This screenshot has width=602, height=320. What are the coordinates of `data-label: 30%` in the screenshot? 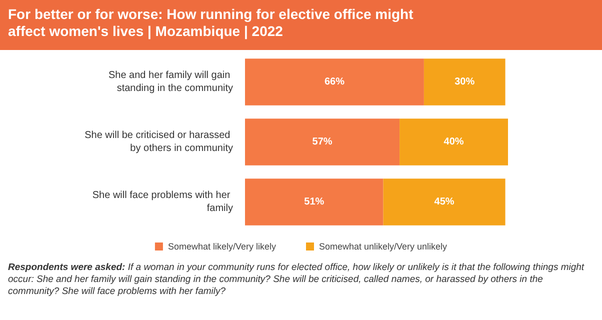 It's located at (464, 82).